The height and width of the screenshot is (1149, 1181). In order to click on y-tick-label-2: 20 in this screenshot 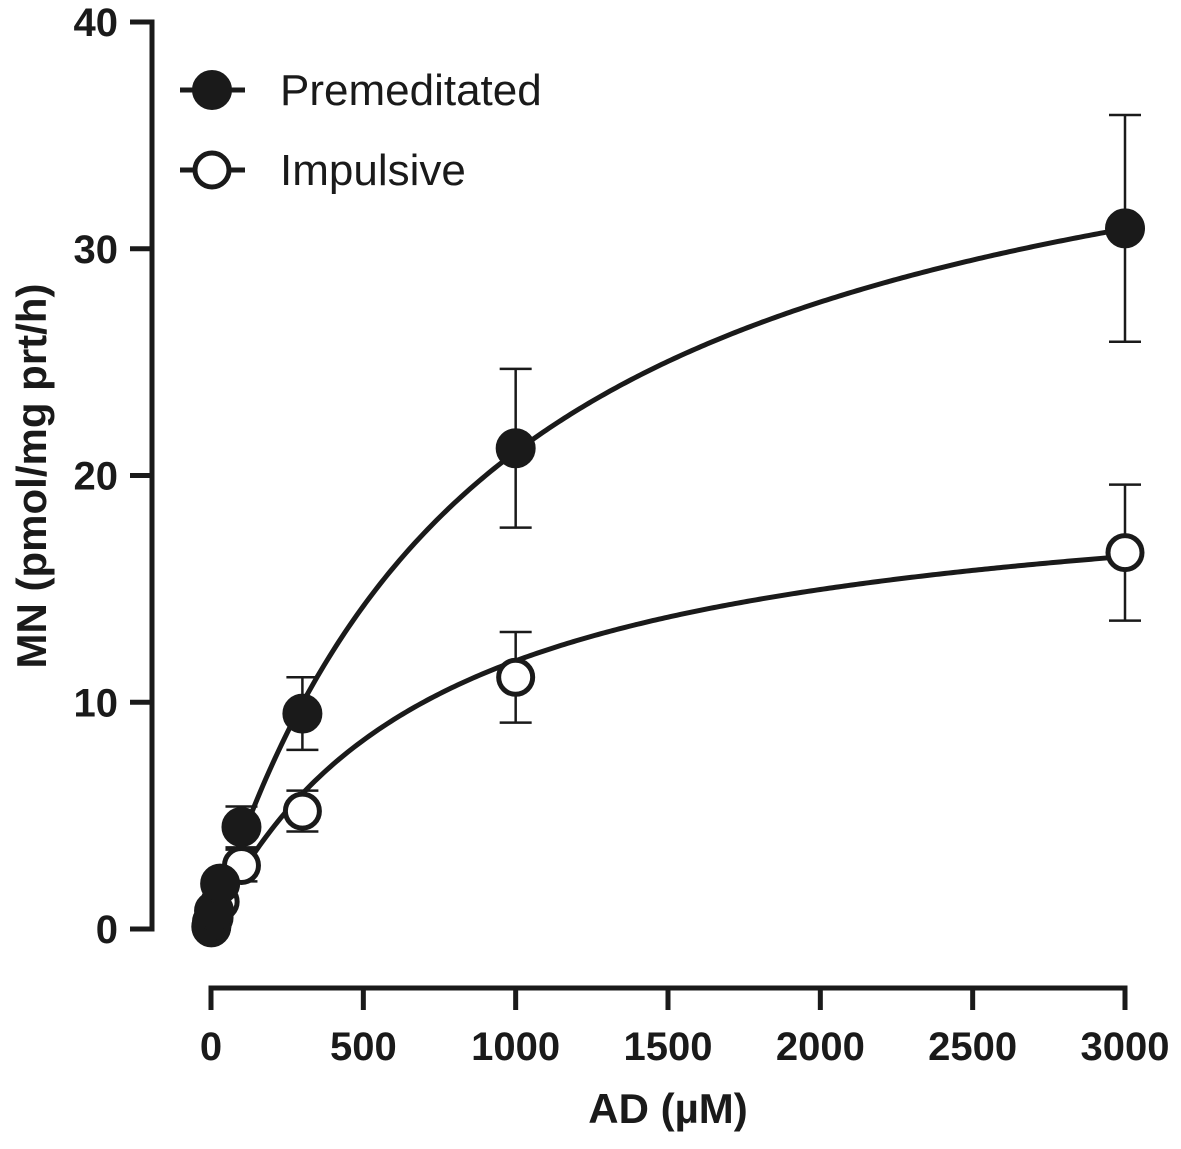, I will do `click(96, 477)`.